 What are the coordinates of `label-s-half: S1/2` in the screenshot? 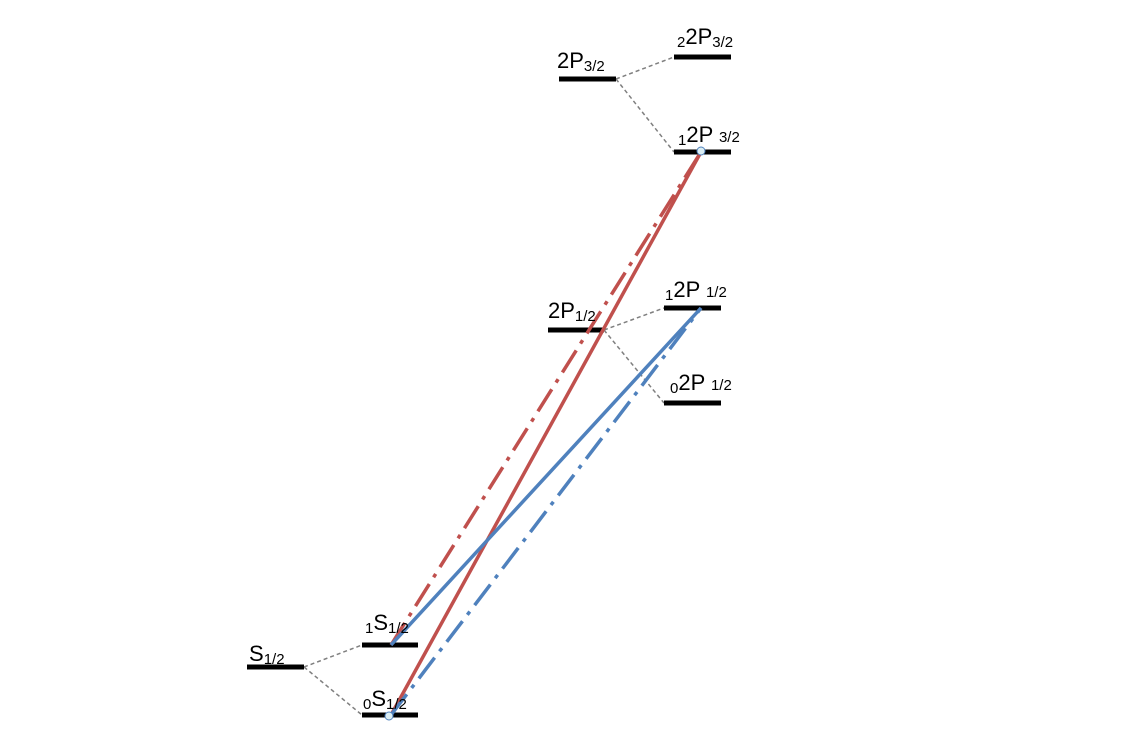 It's located at (267, 654).